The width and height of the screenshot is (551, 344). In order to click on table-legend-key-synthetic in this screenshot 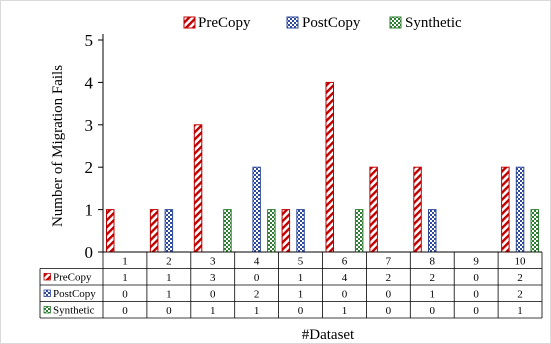, I will do `click(47, 310)`.